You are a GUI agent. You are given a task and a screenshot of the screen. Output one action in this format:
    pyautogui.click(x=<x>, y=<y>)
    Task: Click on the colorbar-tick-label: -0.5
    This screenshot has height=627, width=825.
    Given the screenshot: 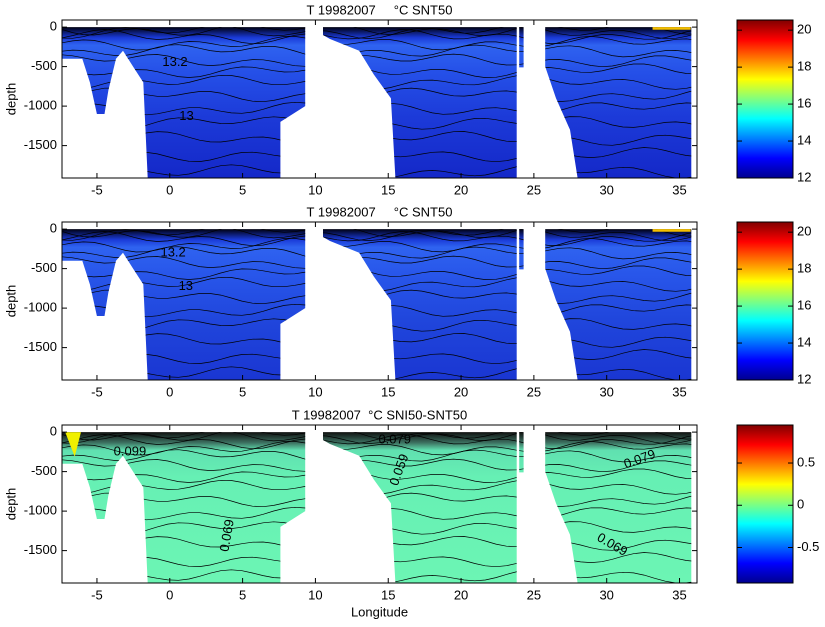 What is the action you would take?
    pyautogui.click(x=808, y=546)
    